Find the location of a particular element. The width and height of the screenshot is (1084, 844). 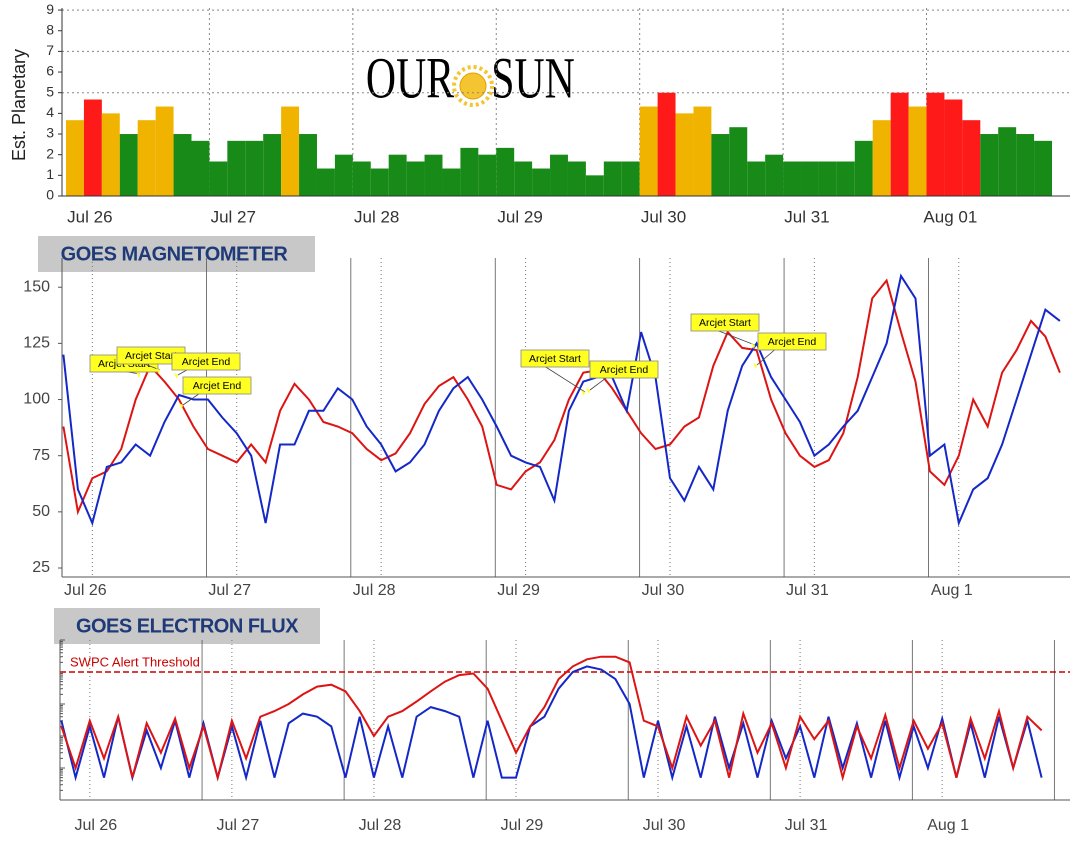

y-tick-label: 8 is located at coordinates (50, 29).